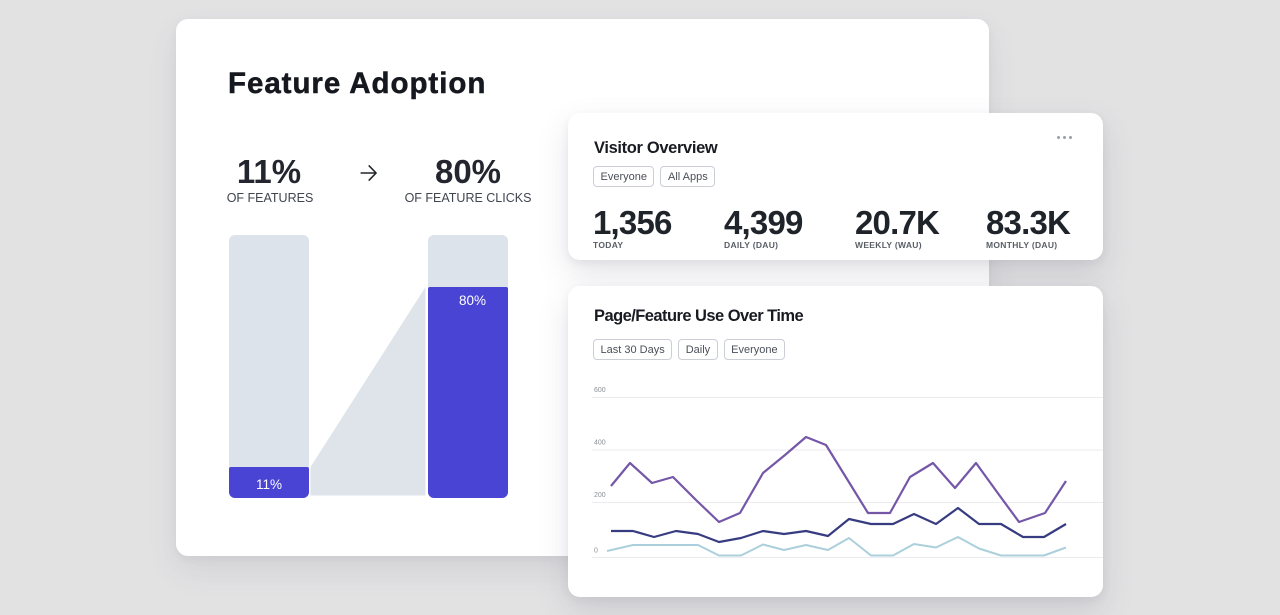  I want to click on svg-text: 200, so click(600, 495).